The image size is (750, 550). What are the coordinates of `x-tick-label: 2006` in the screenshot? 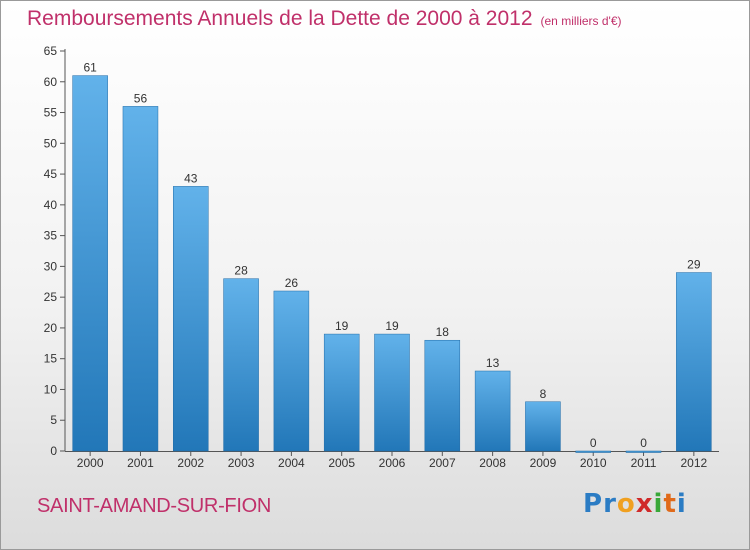 It's located at (392, 463).